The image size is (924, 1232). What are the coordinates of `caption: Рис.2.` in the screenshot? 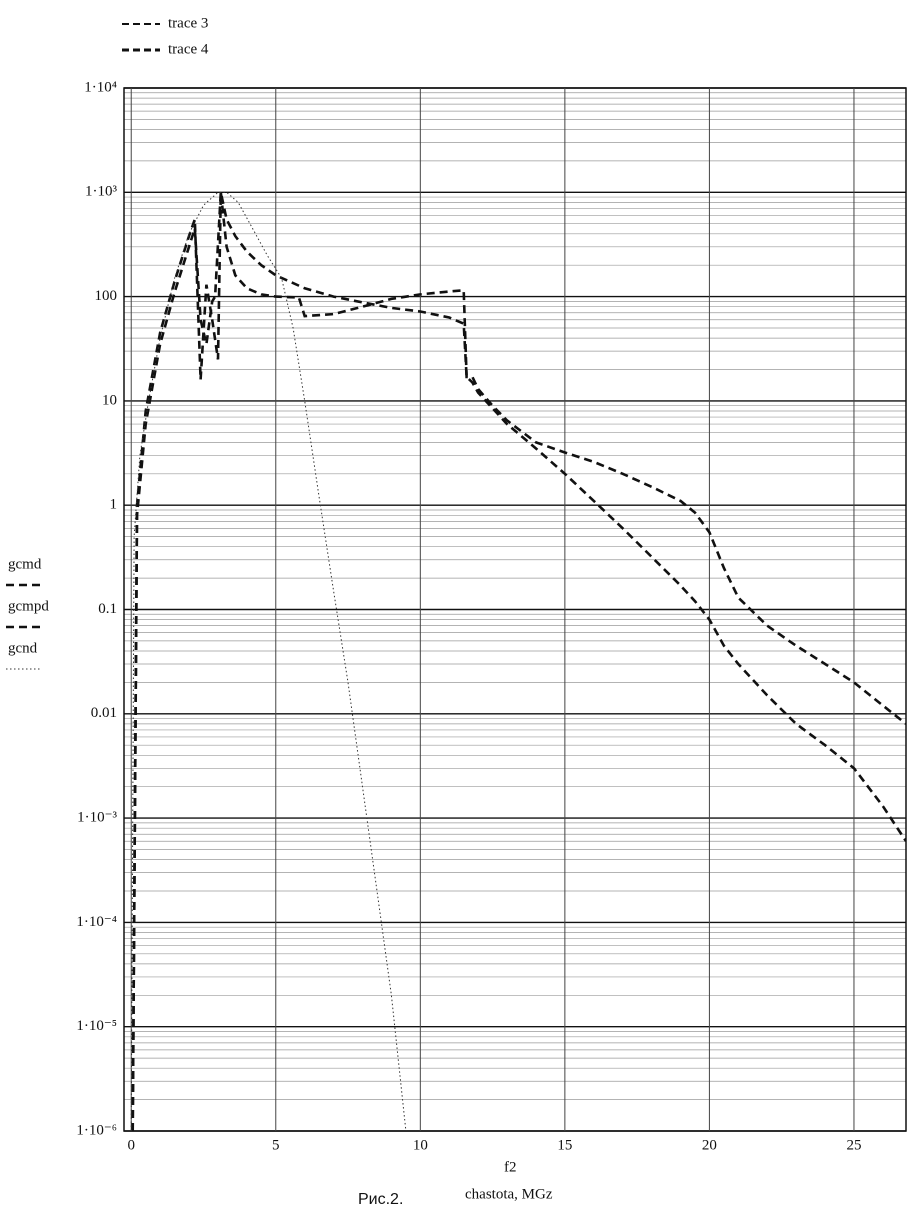 It's located at (380, 1199).